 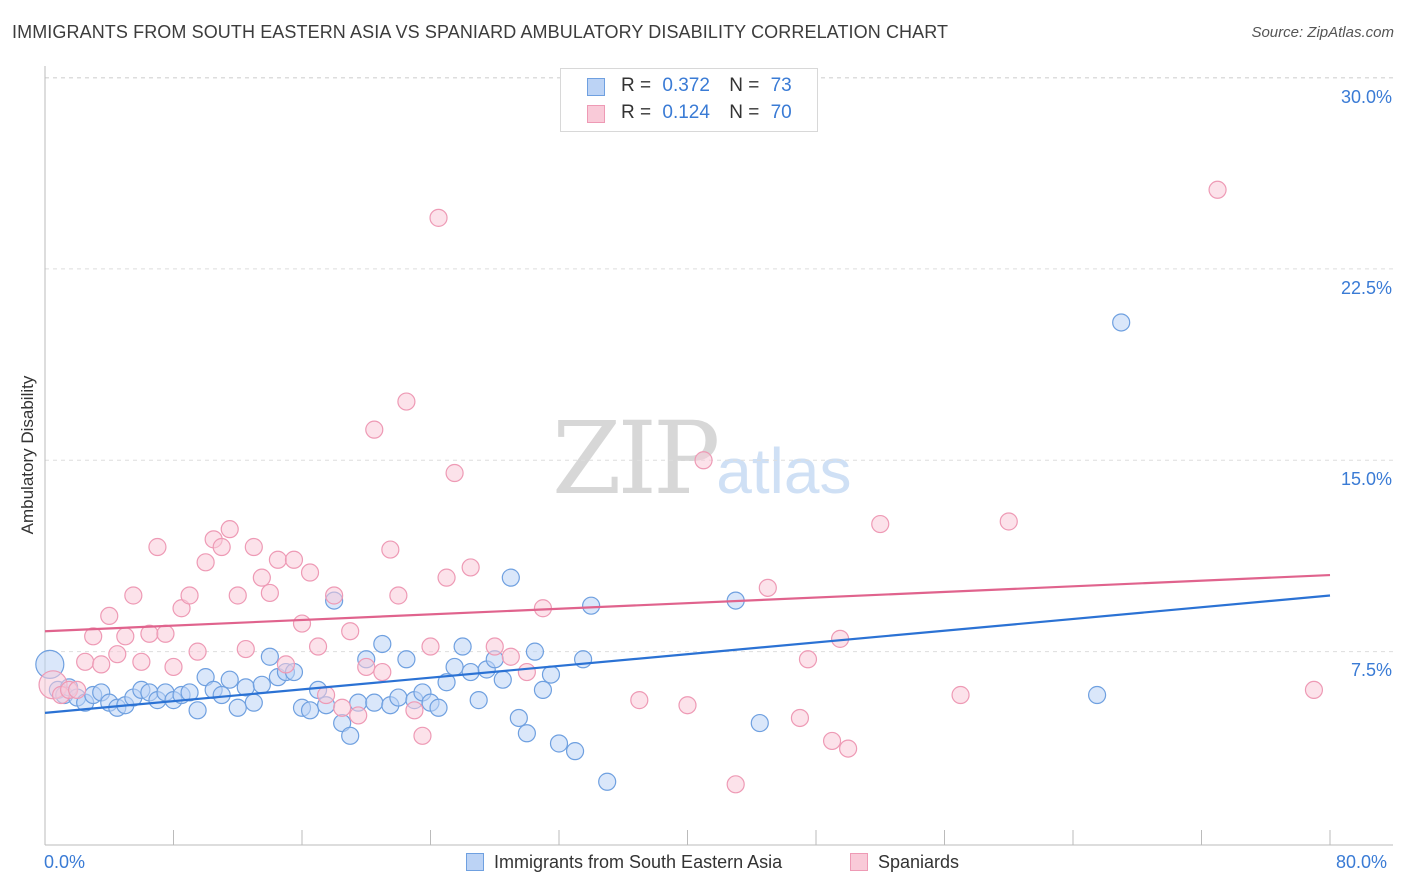 What do you see at coordinates (636, 458) in the screenshot?
I see `watermark-zip: ZIP` at bounding box center [636, 458].